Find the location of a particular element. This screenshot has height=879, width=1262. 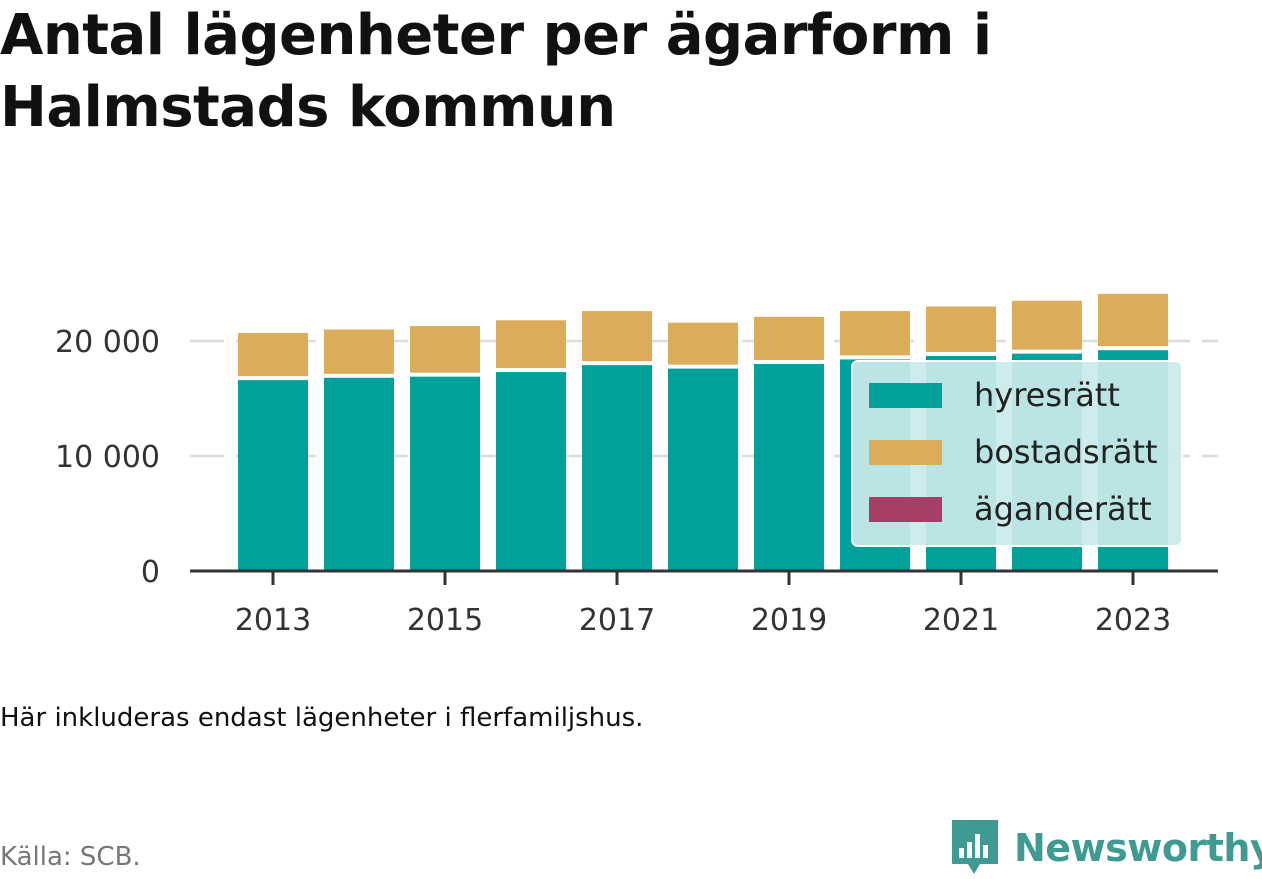

newsworthy-logo-icon is located at coordinates (975, 847).